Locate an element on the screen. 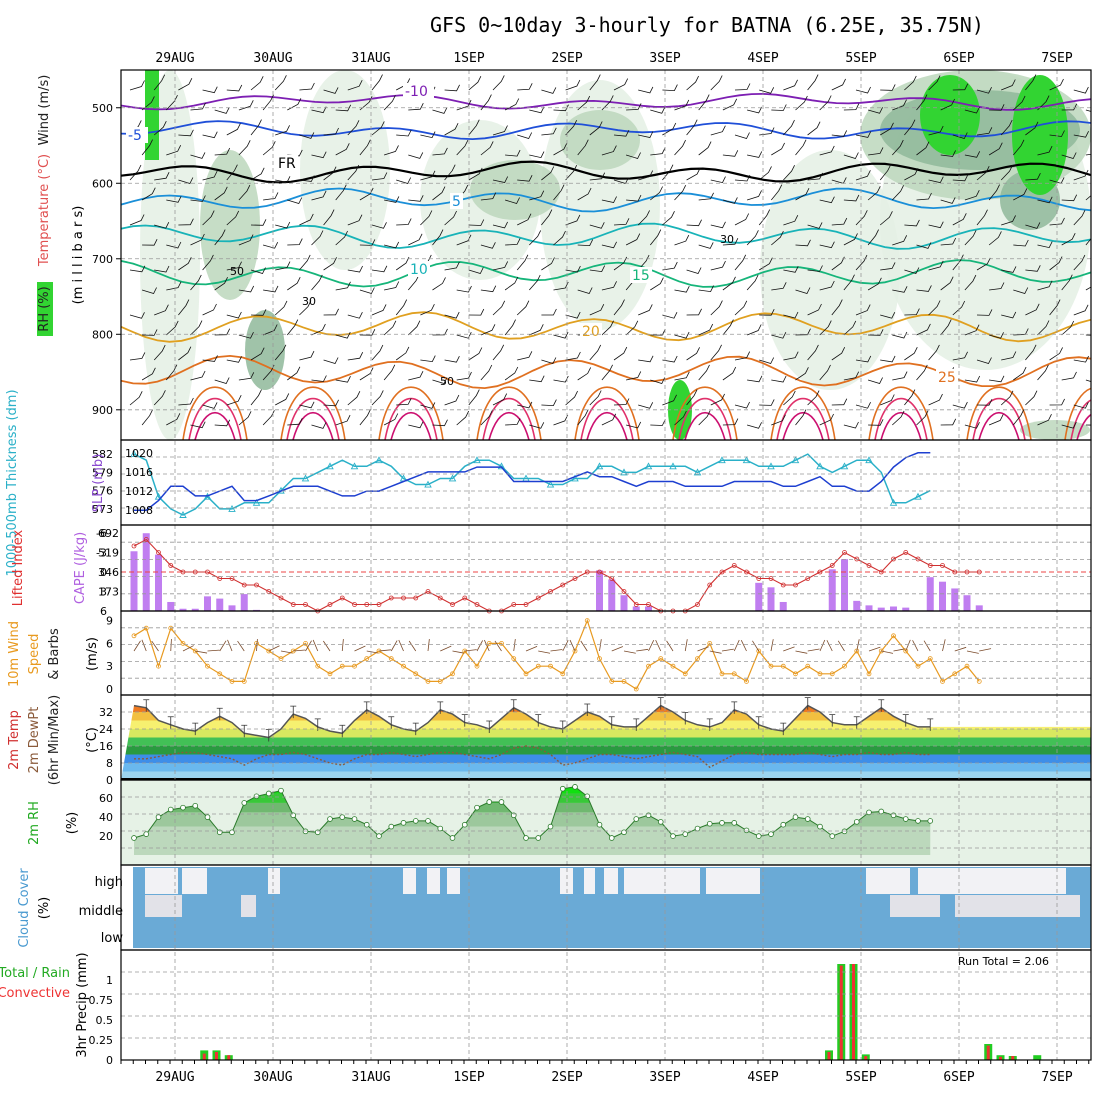 The height and width of the screenshot is (1100, 1100). precip-total-label: Total / Rain is located at coordinates (35, 973).